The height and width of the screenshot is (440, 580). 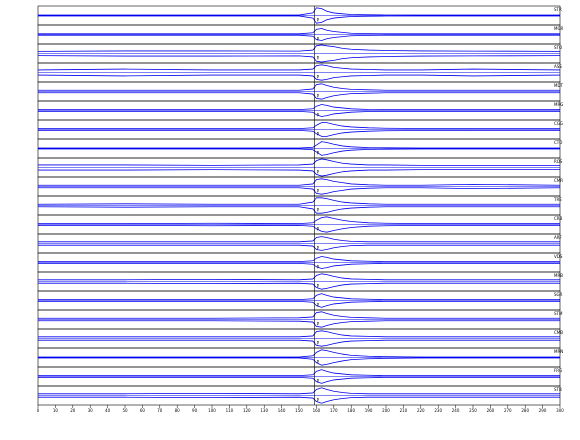 I want to click on station-label: CGG, so click(x=558, y=123).